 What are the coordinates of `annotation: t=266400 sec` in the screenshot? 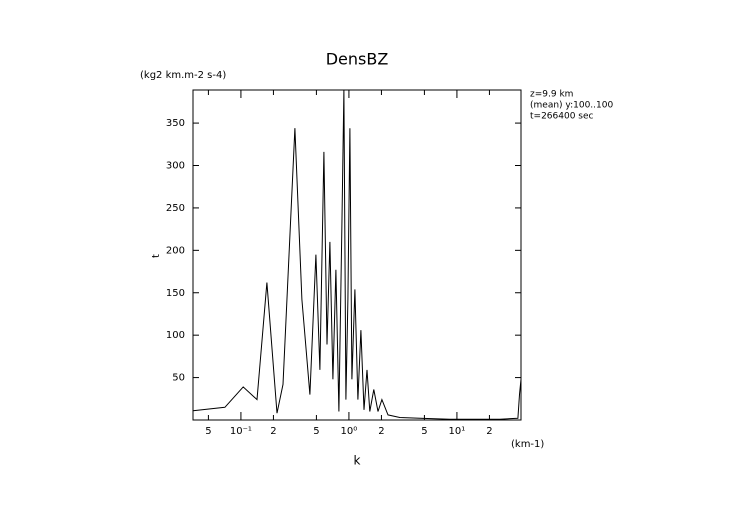 It's located at (562, 117).